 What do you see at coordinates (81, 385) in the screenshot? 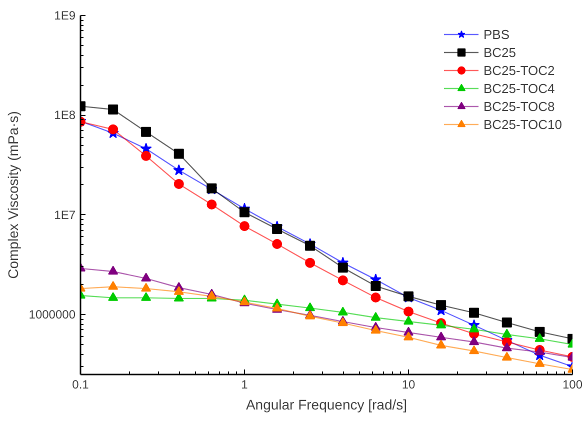
I see `x-tick-label: 0.1` at bounding box center [81, 385].